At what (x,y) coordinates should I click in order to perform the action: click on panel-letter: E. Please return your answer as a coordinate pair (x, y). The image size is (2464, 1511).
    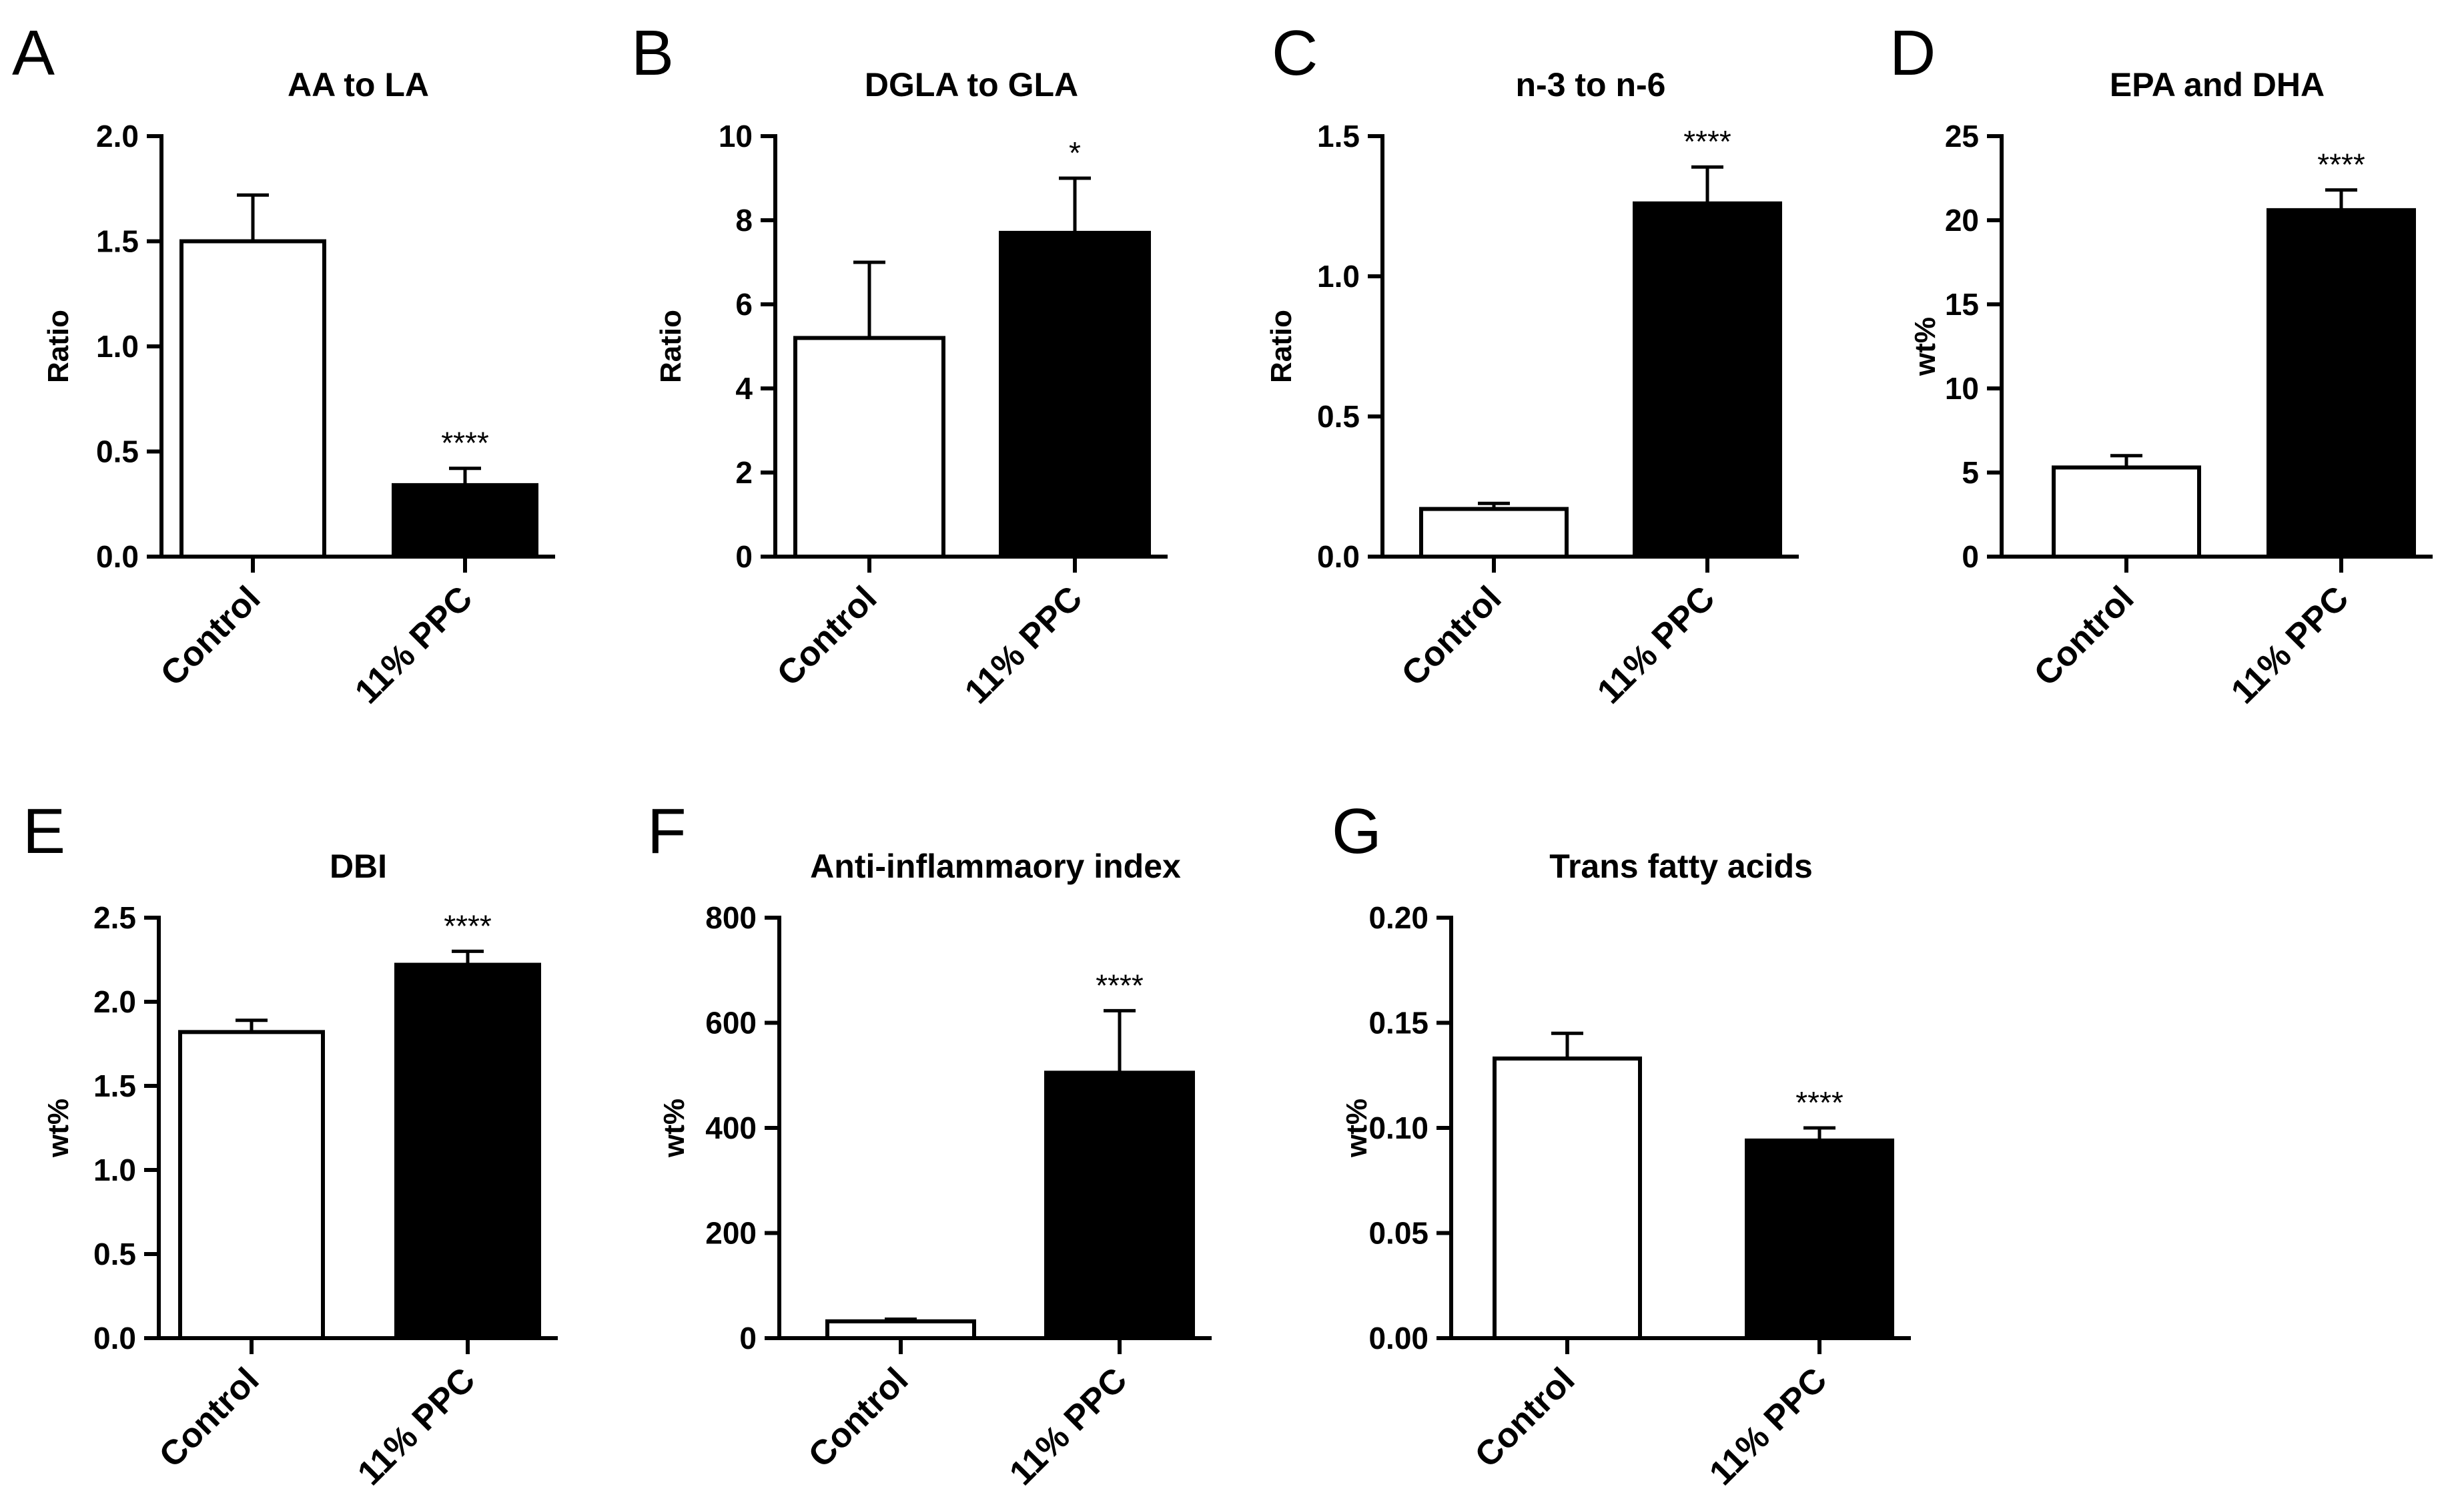
    Looking at the image, I should click on (44, 831).